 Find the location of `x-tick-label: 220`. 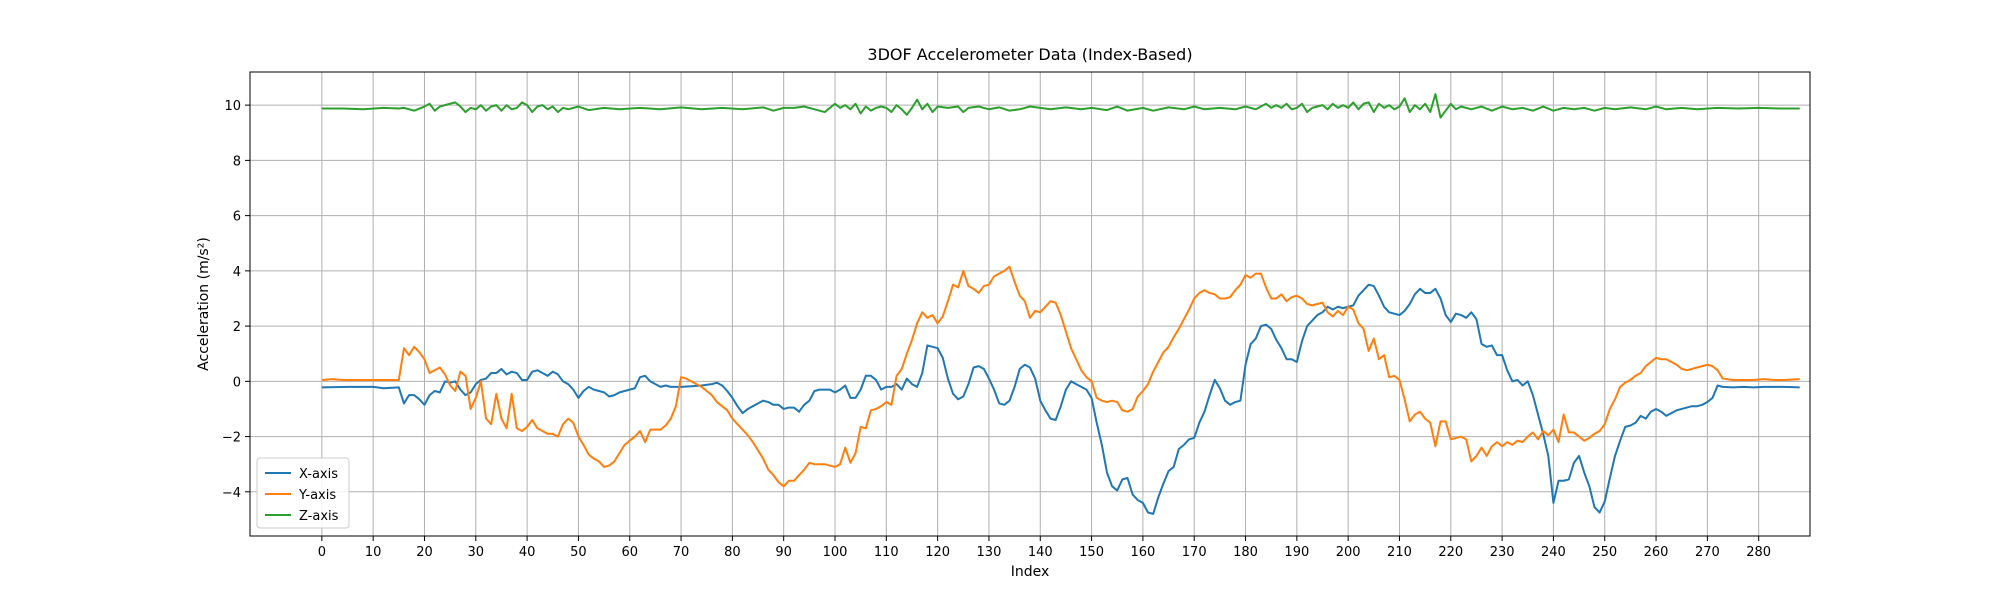

x-tick-label: 220 is located at coordinates (1450, 552).